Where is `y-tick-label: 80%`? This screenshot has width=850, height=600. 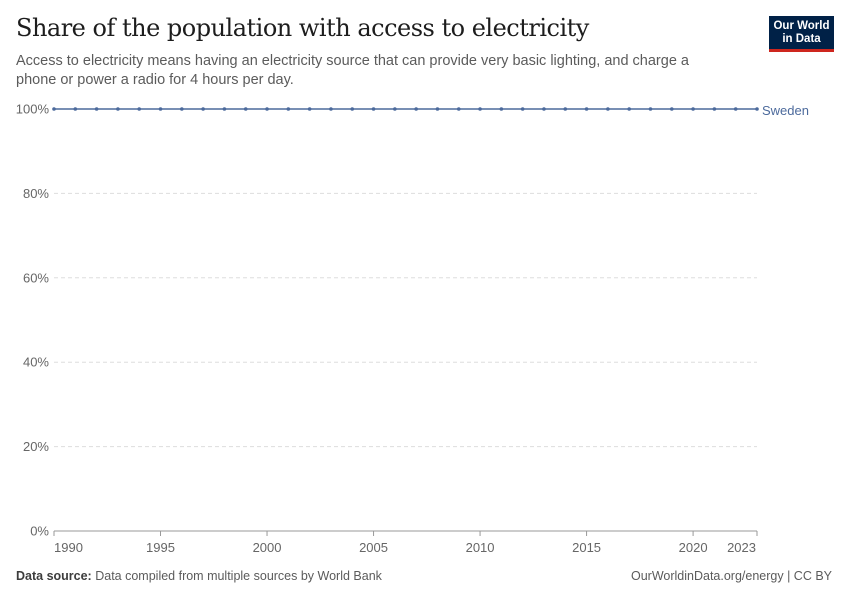 y-tick-label: 80% is located at coordinates (36, 193).